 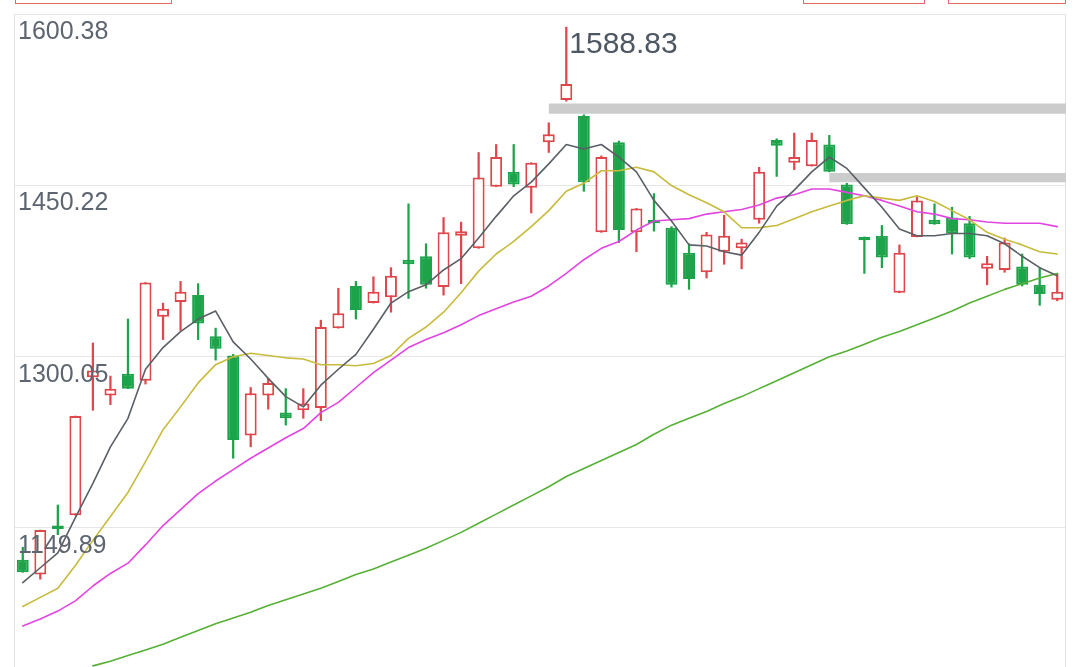 I want to click on annotation: 1588.83, so click(x=623, y=43).